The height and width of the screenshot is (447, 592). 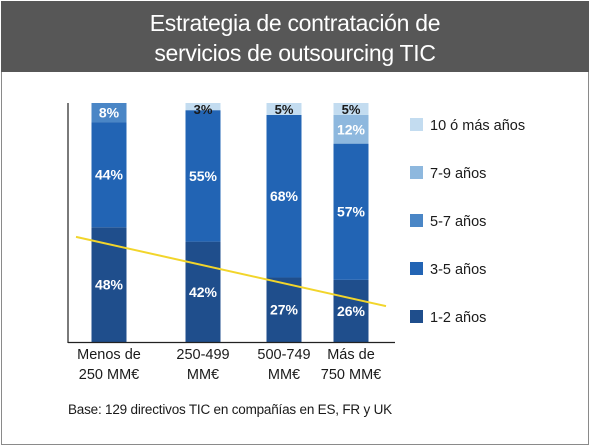 I want to click on data-label: 68%, so click(x=284, y=196).